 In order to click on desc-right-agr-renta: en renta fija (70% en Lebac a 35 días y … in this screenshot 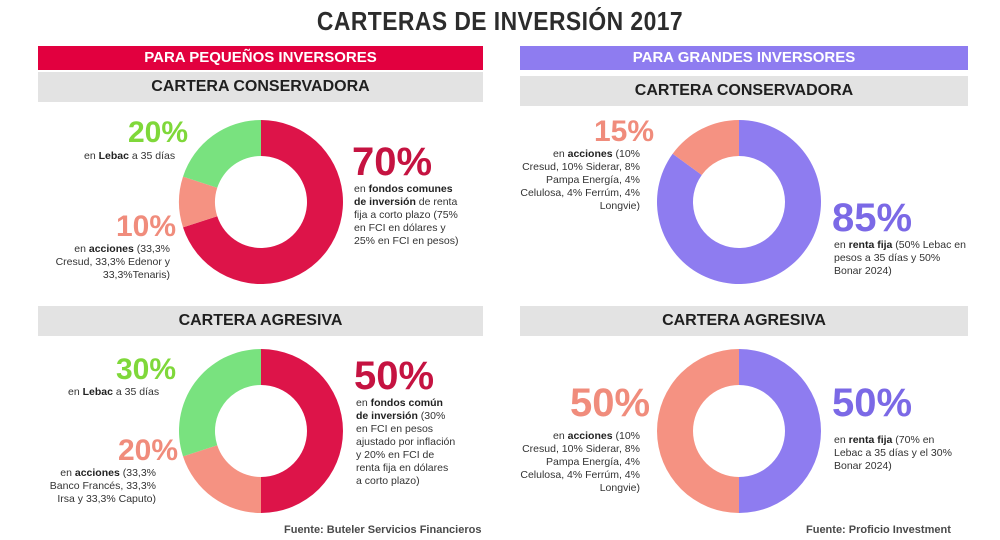, I will do `click(893, 453)`.